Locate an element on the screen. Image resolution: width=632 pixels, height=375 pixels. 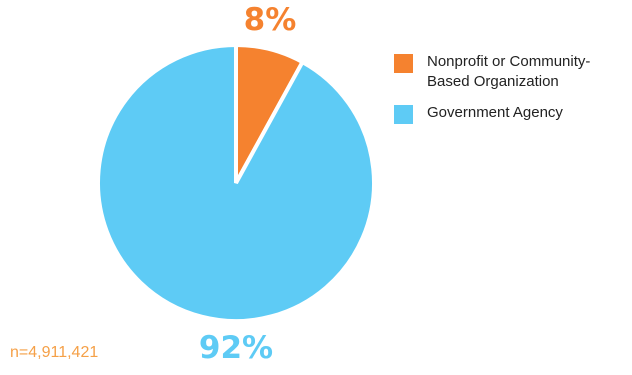
slice-percent-label-1: 92% is located at coordinates (236, 348).